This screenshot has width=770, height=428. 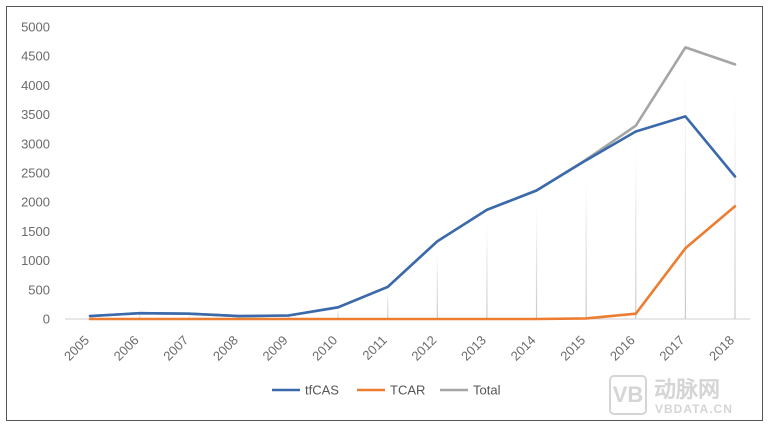 I want to click on watermark: VB 动脉网 VBDATA.CN, so click(x=671, y=395).